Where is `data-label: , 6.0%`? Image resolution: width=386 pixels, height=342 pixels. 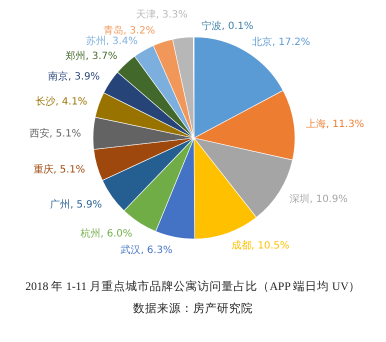
data-label: , 6.0% is located at coordinates (116, 234).